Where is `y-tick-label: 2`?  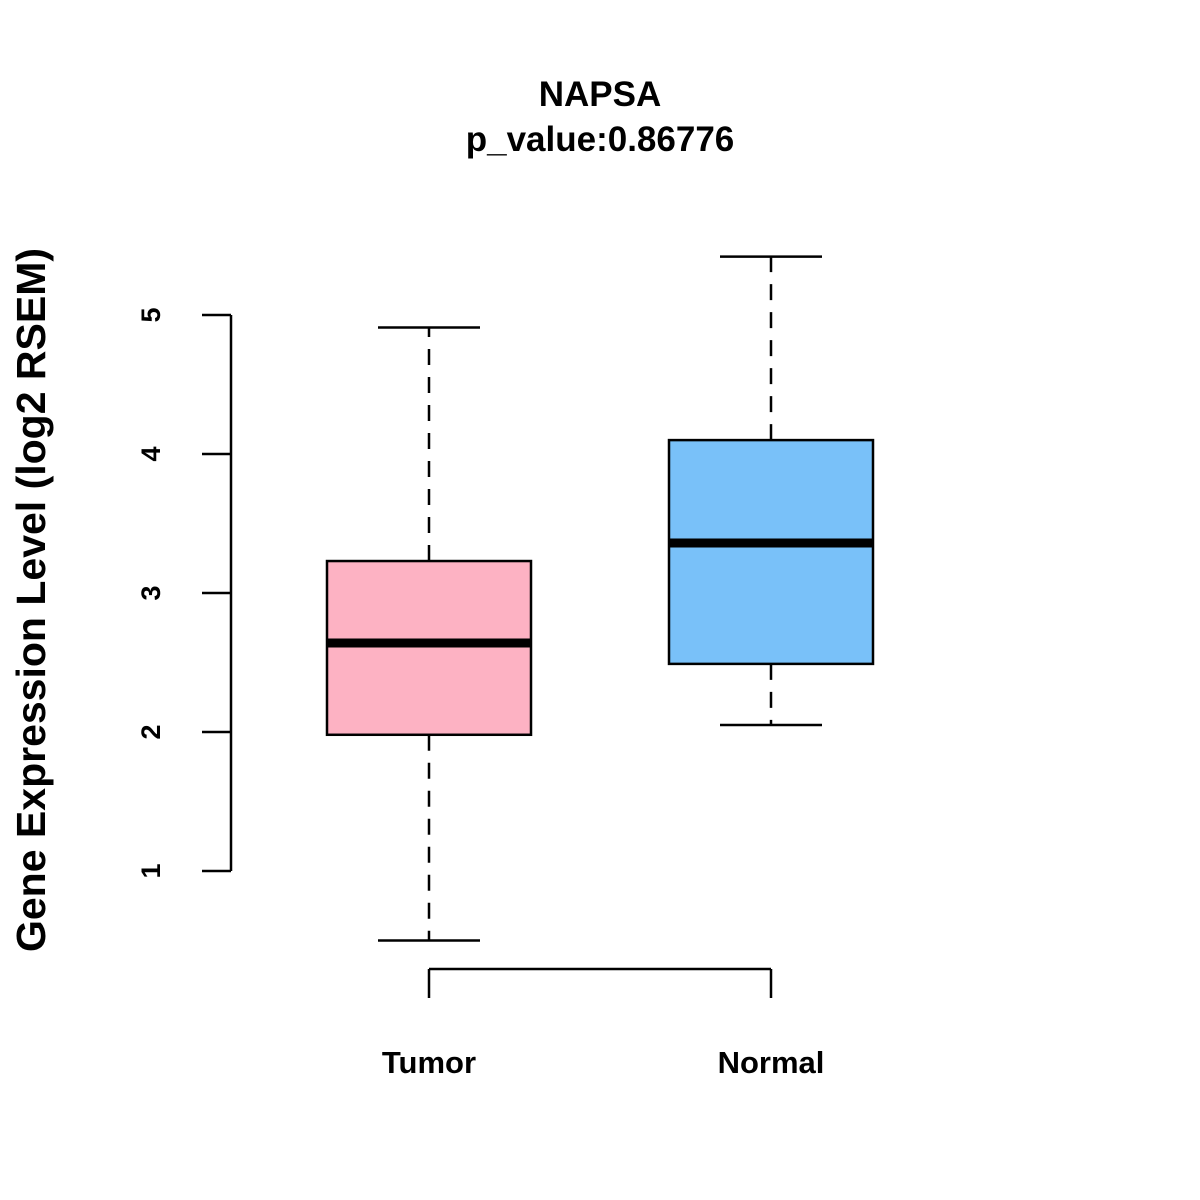 y-tick-label: 2 is located at coordinates (151, 731).